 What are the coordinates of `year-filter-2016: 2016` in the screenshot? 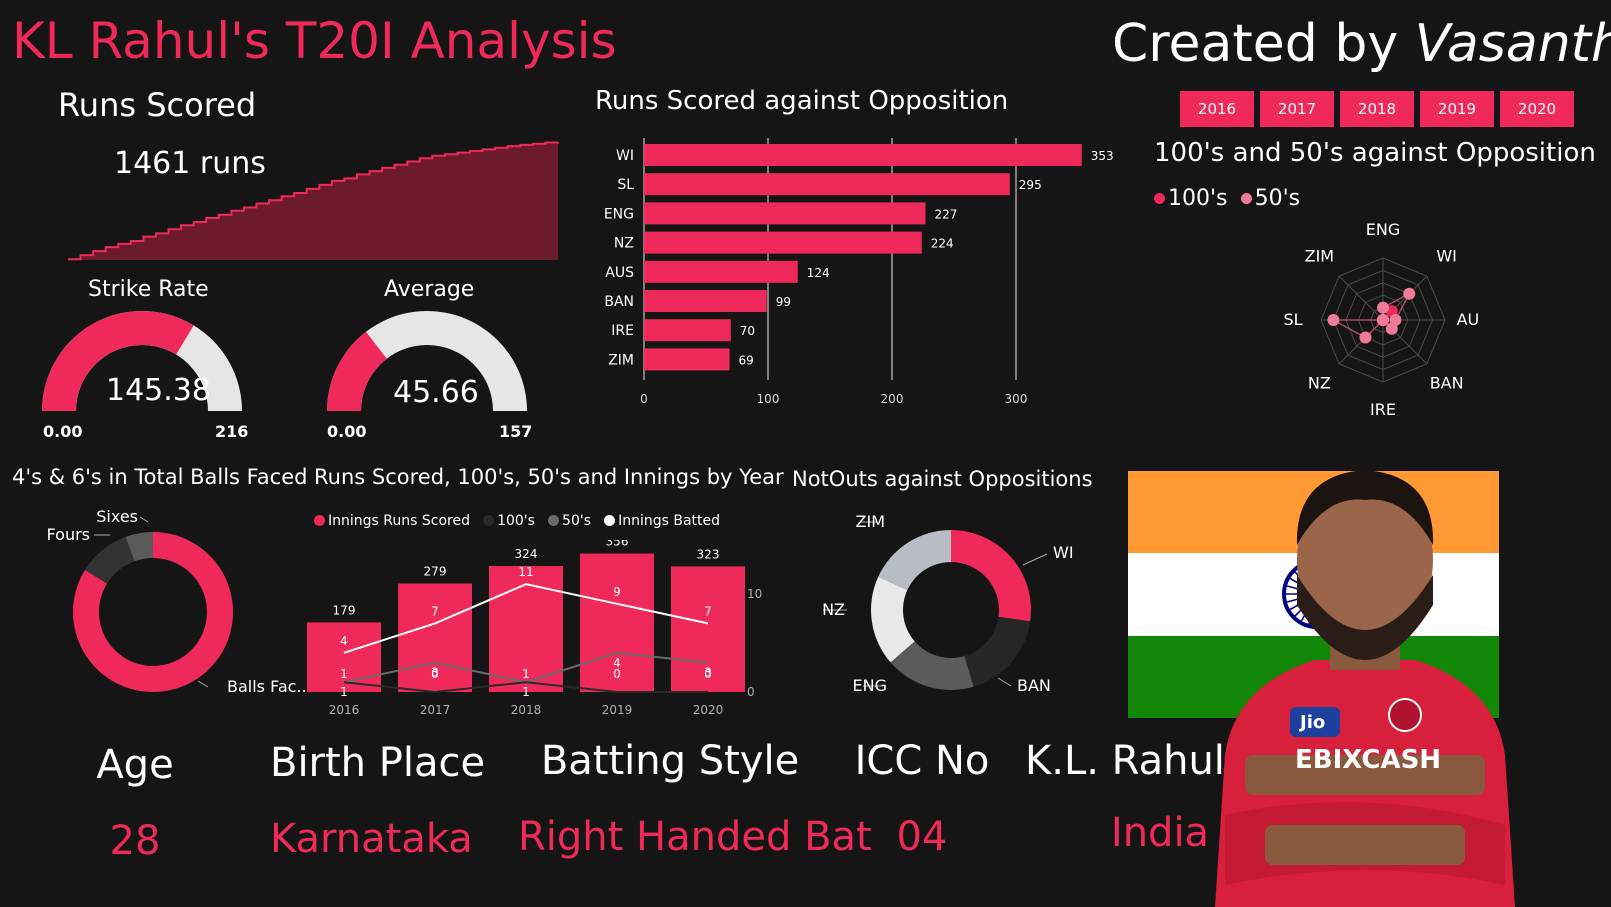 It's located at (1218, 109).